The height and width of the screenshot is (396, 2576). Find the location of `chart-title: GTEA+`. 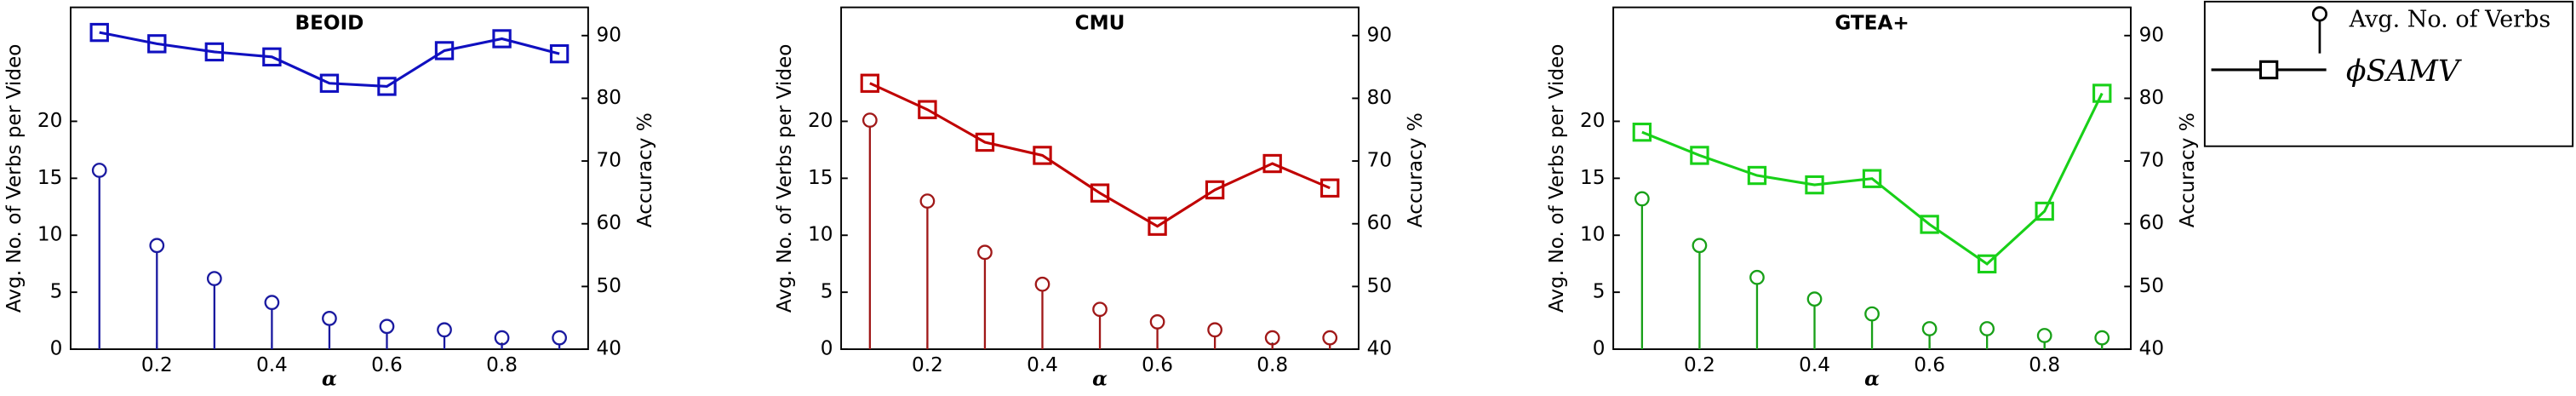

chart-title: GTEA+ is located at coordinates (1872, 23).